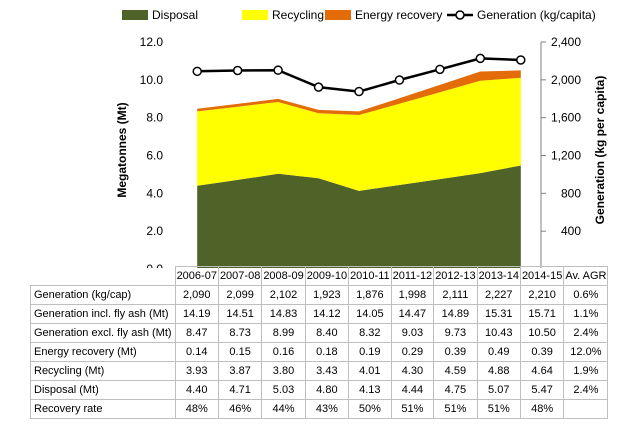 Image resolution: width=618 pixels, height=440 pixels. I want to click on table-cell: 1,923, so click(327, 295).